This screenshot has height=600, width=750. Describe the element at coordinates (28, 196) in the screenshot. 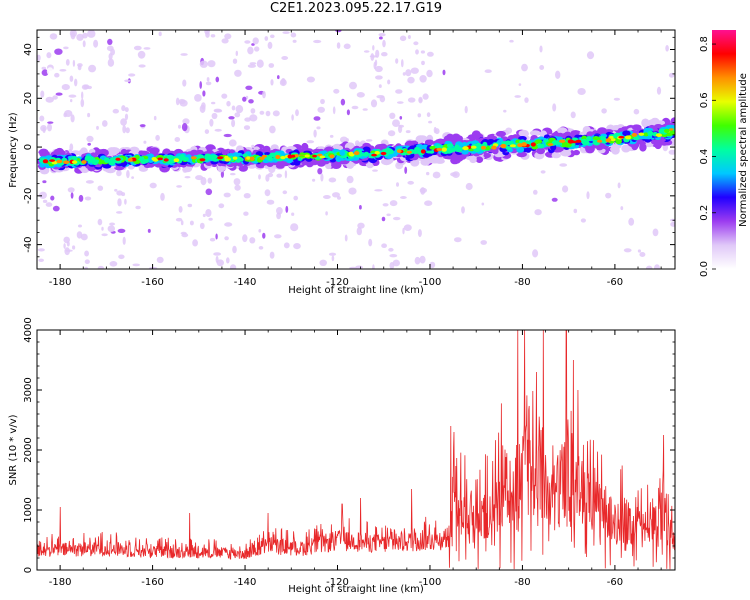

I see `spectrogram-ytick-label: -20` at that location.